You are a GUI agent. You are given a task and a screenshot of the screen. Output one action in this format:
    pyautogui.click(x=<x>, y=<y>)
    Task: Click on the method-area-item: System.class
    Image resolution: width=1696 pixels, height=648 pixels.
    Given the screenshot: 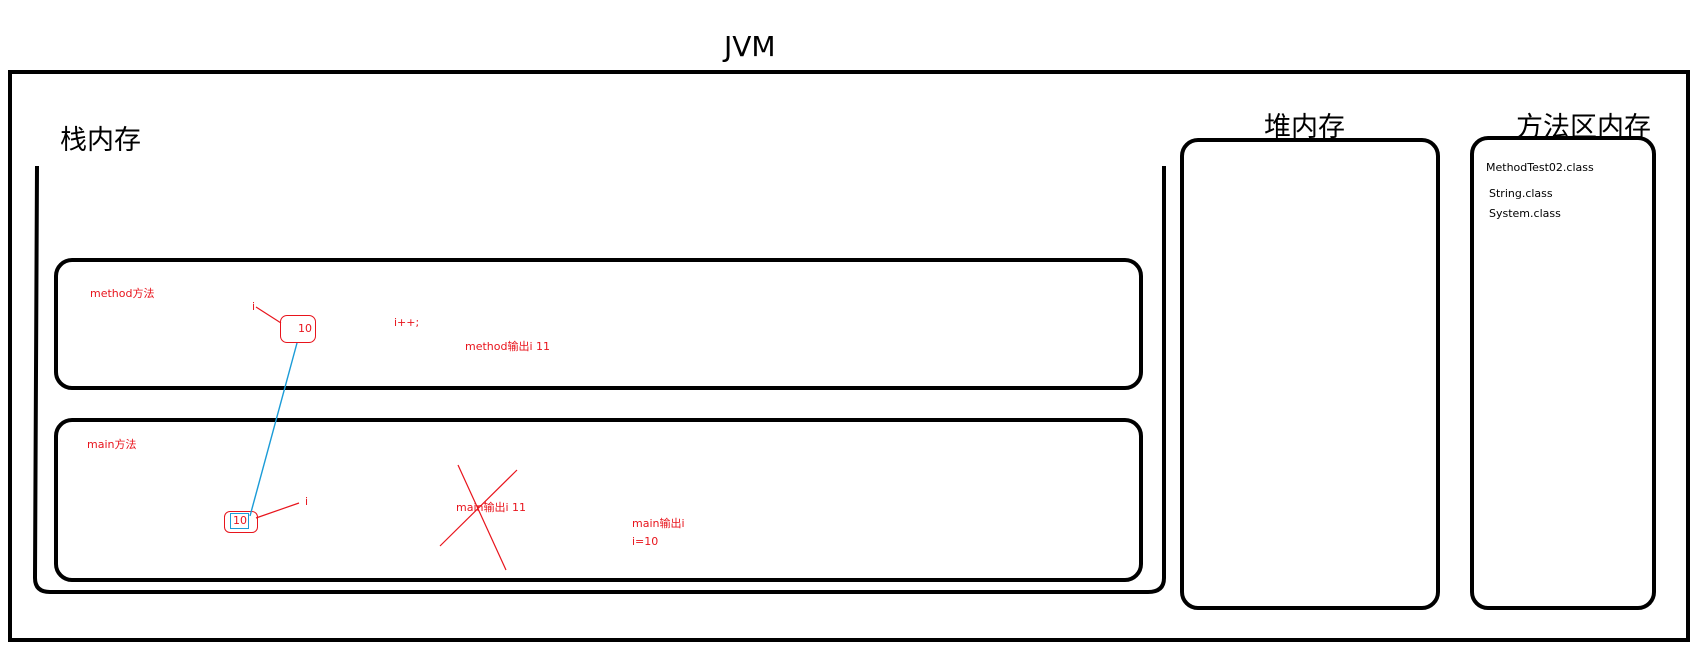 What is the action you would take?
    pyautogui.click(x=1525, y=213)
    